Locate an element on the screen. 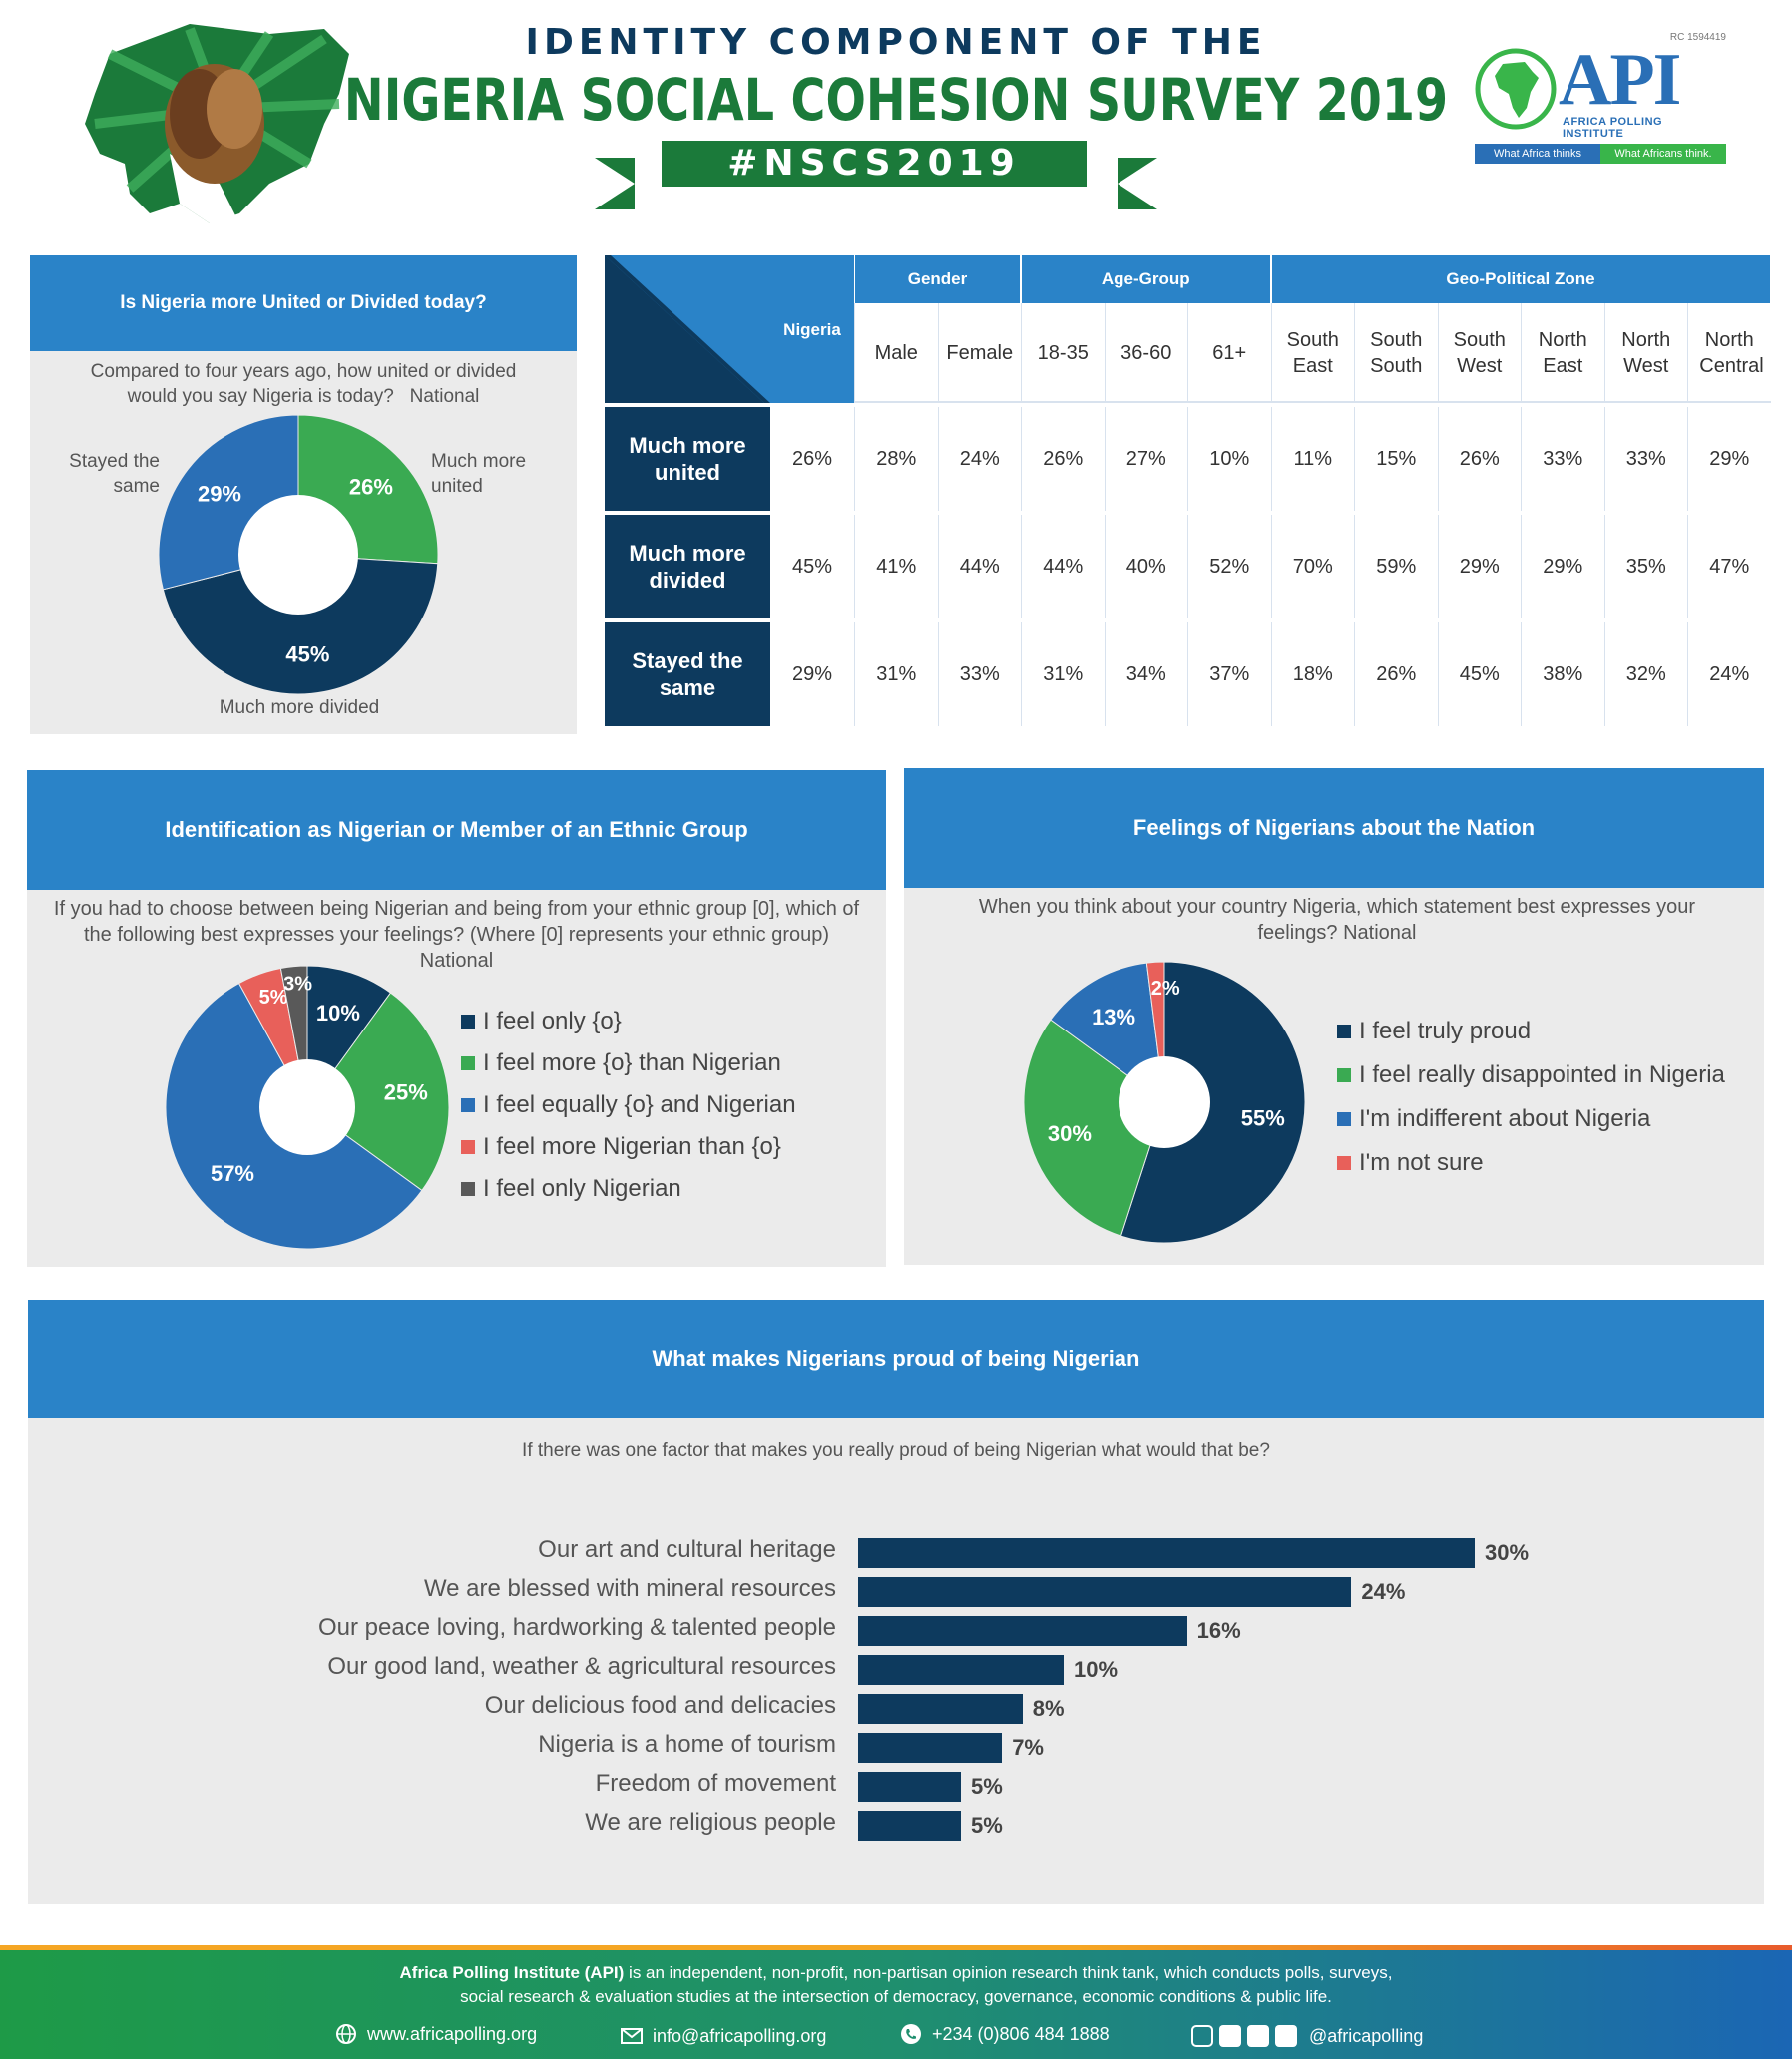 The width and height of the screenshot is (1792, 2059). feelings-donut-hole is located at coordinates (1164, 1102).